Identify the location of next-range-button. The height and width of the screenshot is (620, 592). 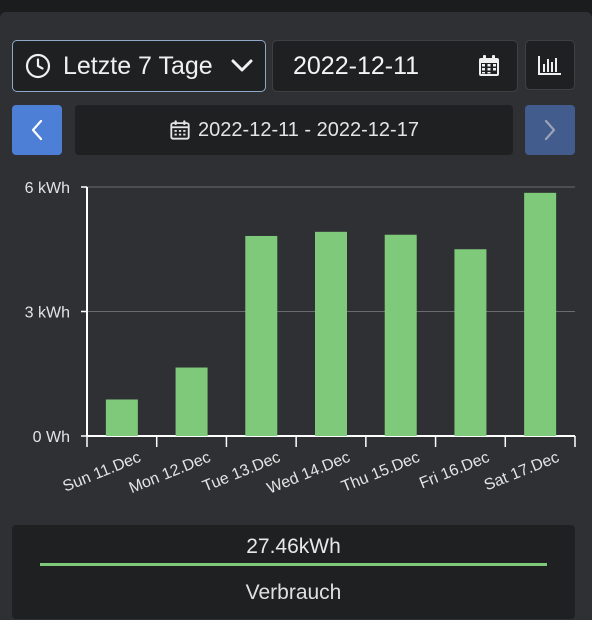
(550, 130).